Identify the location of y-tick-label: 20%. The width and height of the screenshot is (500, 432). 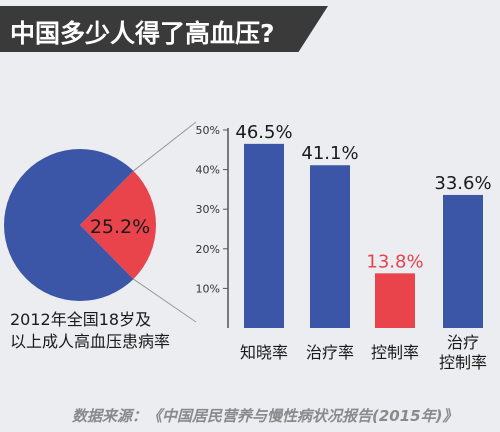
(208, 249).